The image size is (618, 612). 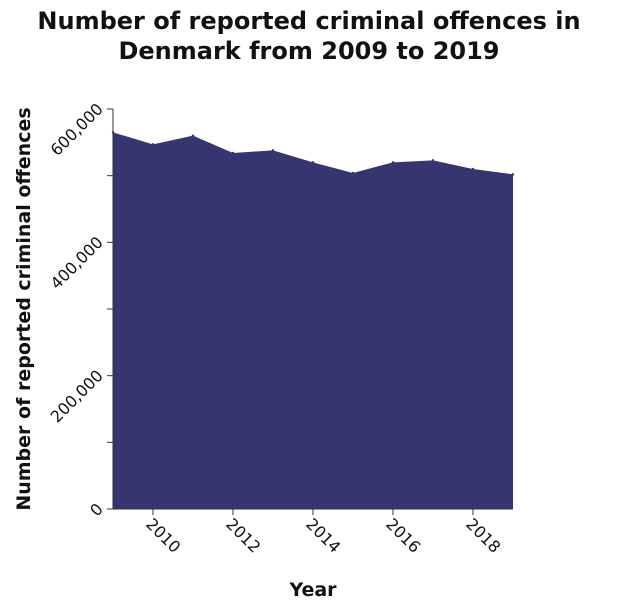 What do you see at coordinates (513, 174) in the screenshot?
I see `data-point-2019` at bounding box center [513, 174].